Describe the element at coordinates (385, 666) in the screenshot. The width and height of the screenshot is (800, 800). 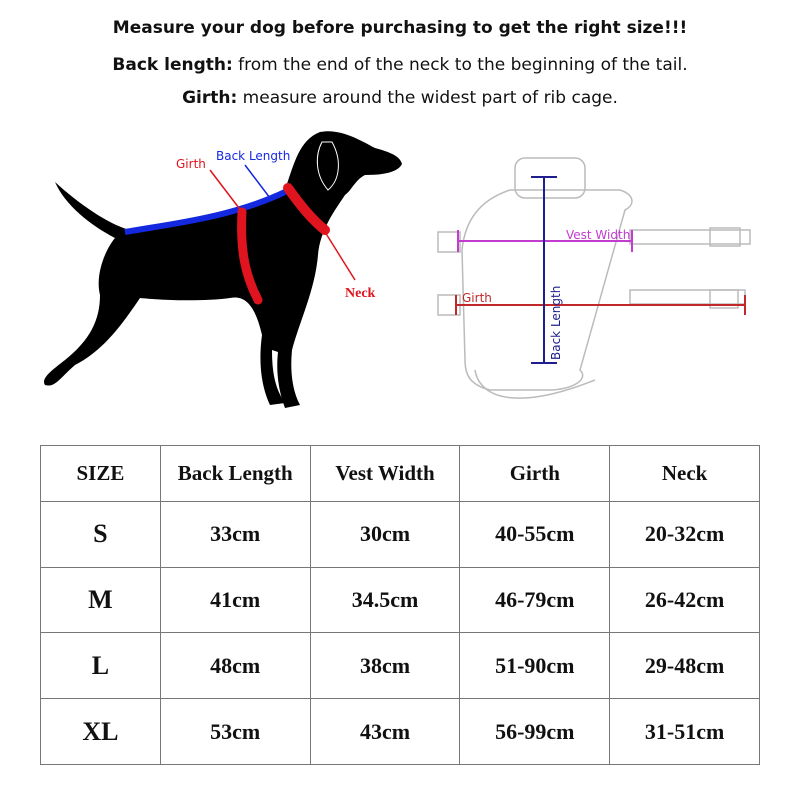
I see `cell-vest-width: 38cm` at that location.